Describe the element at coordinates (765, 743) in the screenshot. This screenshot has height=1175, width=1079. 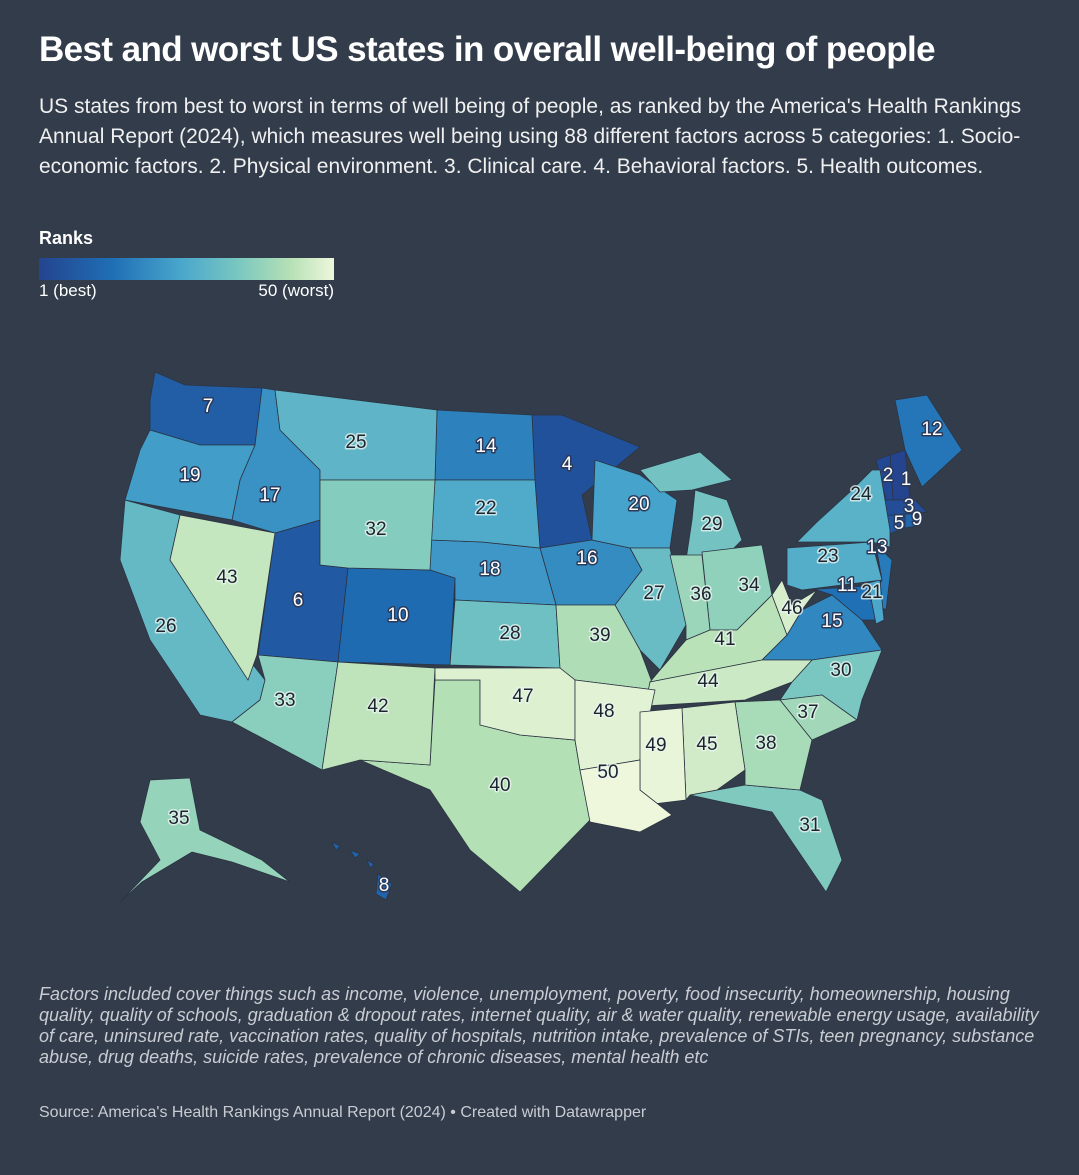
I see `state-rank-label: 38` at that location.